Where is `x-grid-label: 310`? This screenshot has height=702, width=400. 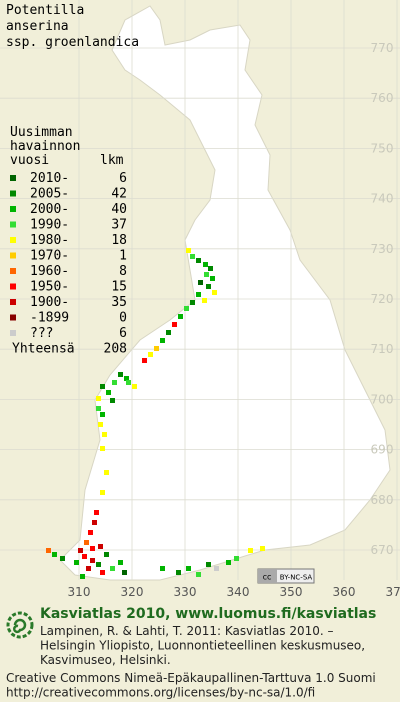
x-grid-label: 310 is located at coordinates (79, 592).